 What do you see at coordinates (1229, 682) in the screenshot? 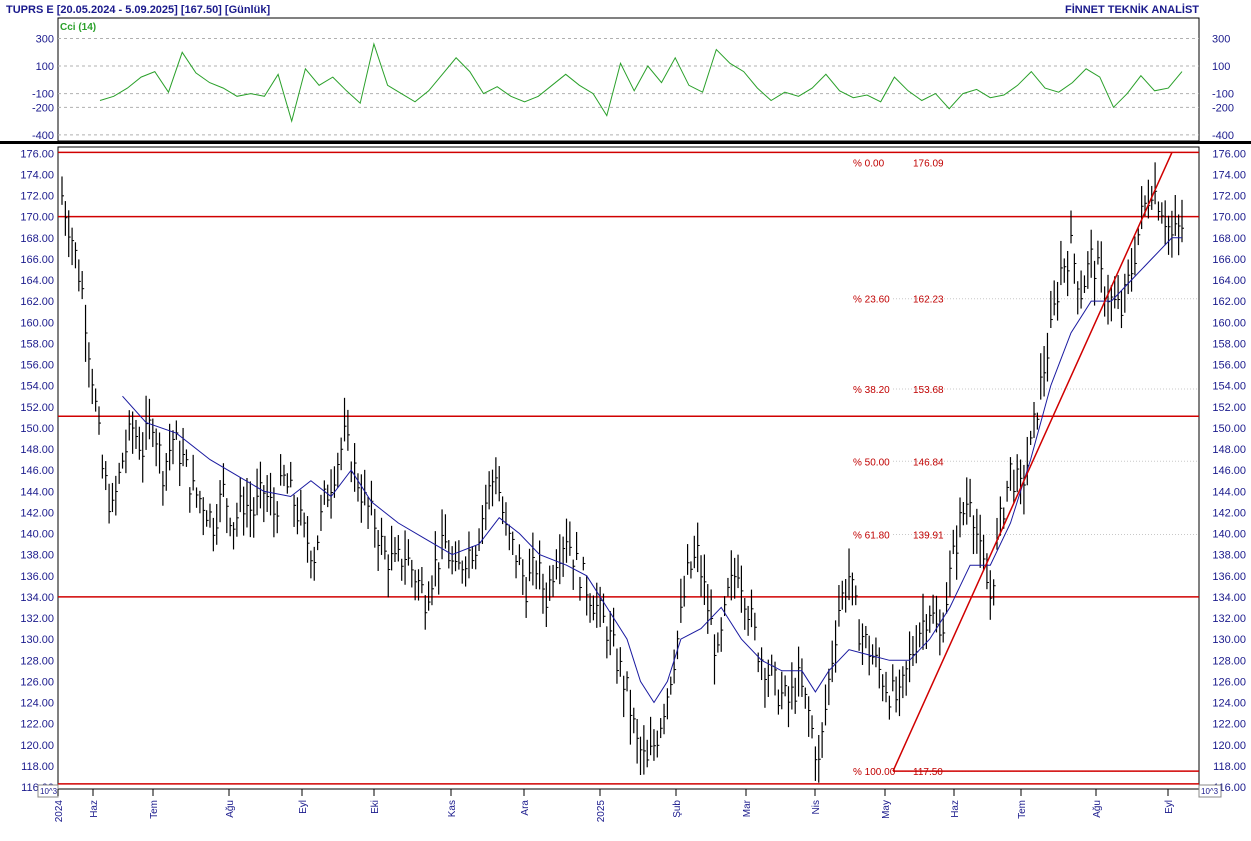
I see `price-tick-right: 126.00` at bounding box center [1229, 682].